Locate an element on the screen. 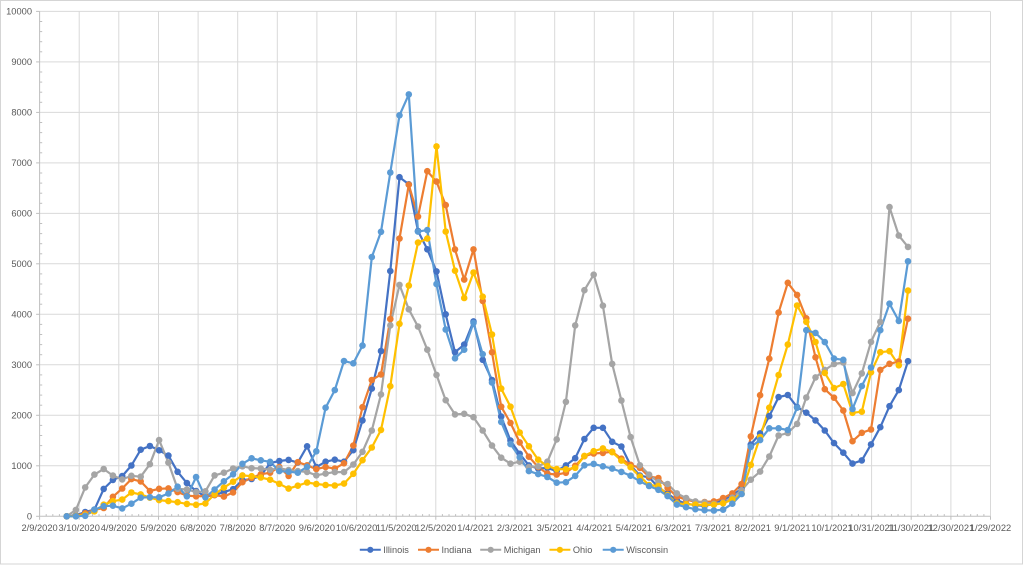 Image resolution: width=1023 pixels, height=565 pixels. svg-text: 12/5/2020 is located at coordinates (435, 528).